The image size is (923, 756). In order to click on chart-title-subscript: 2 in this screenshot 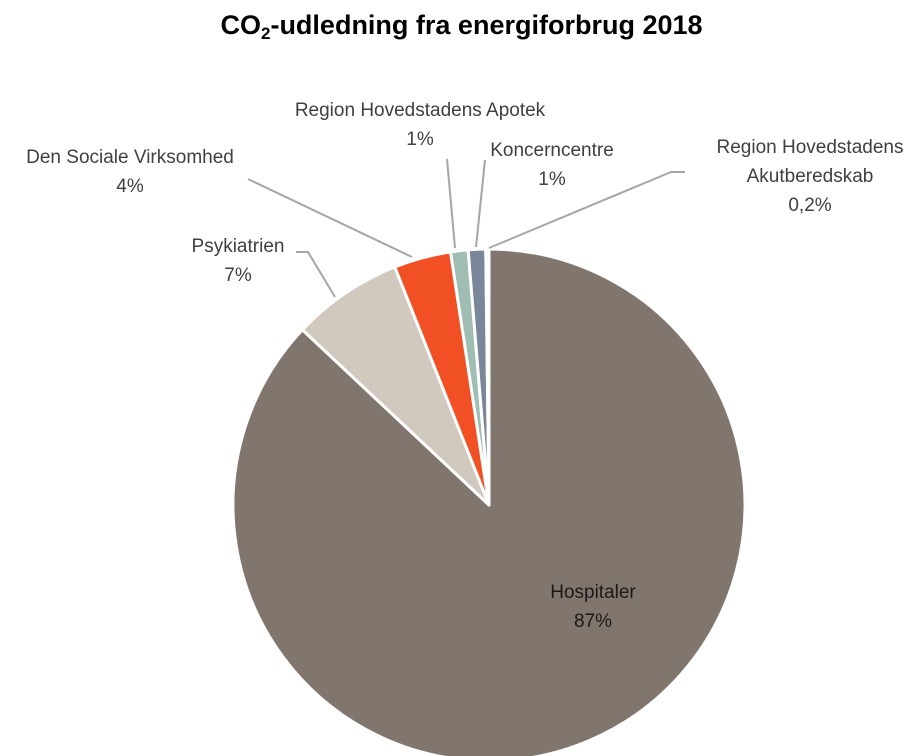, I will do `click(265, 33)`.